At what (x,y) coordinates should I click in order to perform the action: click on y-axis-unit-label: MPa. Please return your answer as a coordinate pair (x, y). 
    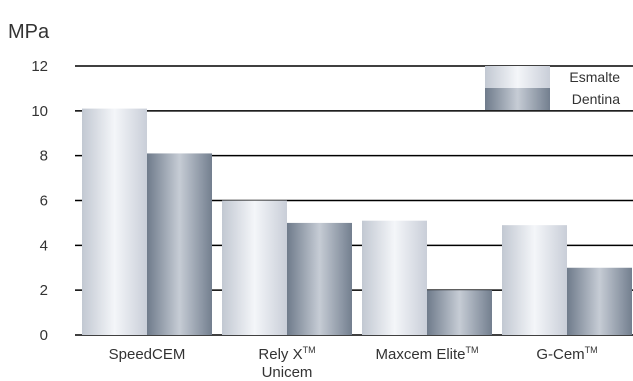
    Looking at the image, I should click on (29, 32).